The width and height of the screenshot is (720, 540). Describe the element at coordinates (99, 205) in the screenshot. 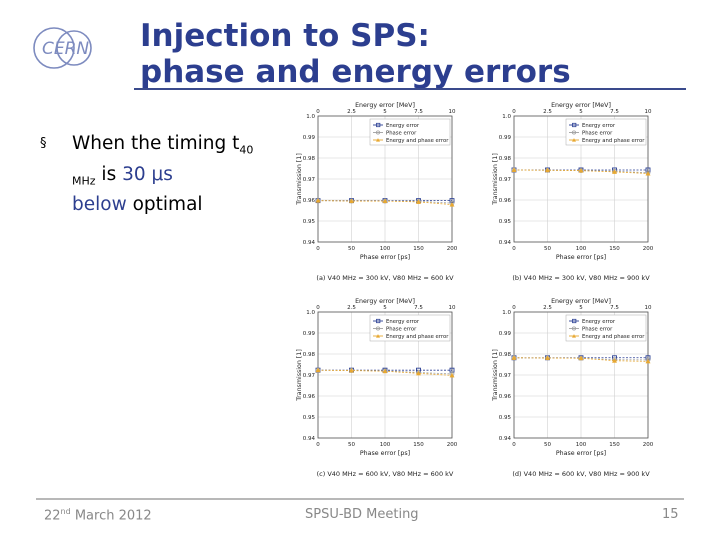

I see `bullet-highlight-below: below` at that location.